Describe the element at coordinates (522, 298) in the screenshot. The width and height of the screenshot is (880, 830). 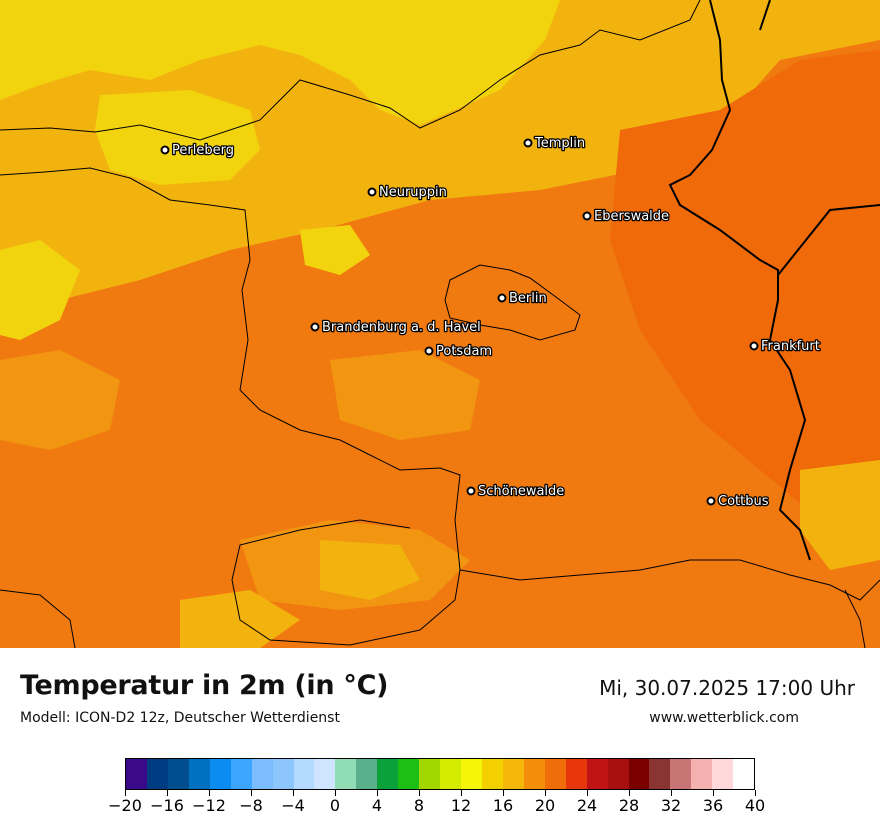
I see `city-marker: Berlin` at that location.